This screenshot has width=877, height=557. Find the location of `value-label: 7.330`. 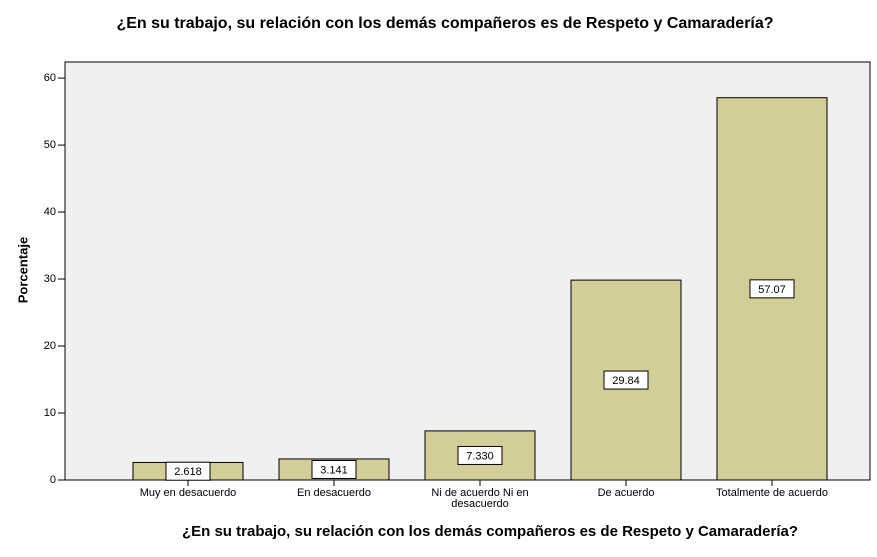

value-label: 7.330 is located at coordinates (480, 456).